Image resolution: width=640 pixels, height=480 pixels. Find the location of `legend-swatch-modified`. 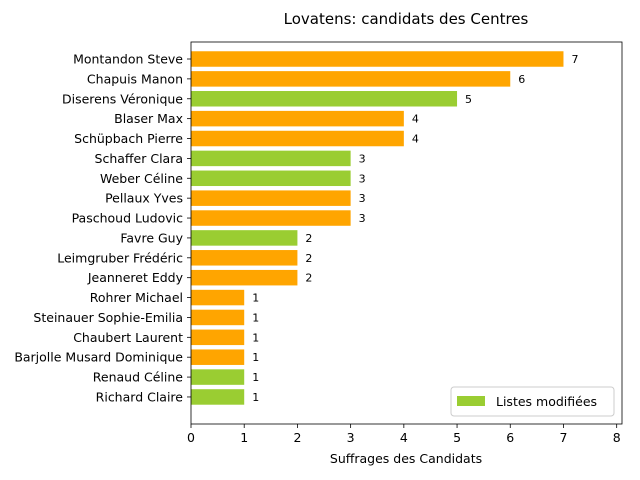

legend-swatch-modified is located at coordinates (471, 401).